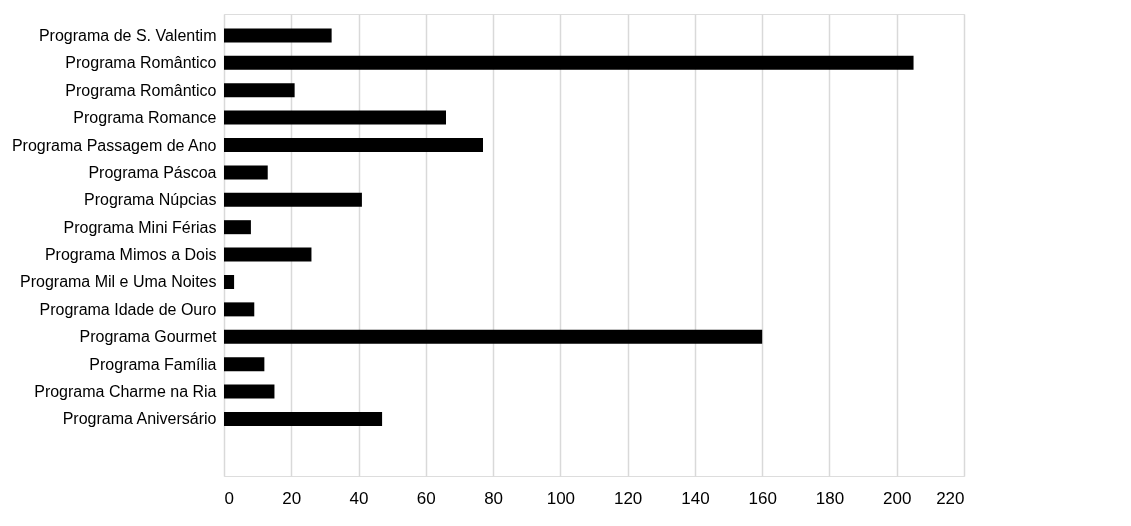  Describe the element at coordinates (139, 419) in the screenshot. I see `y-tick-label: Programa Aniversário` at that location.